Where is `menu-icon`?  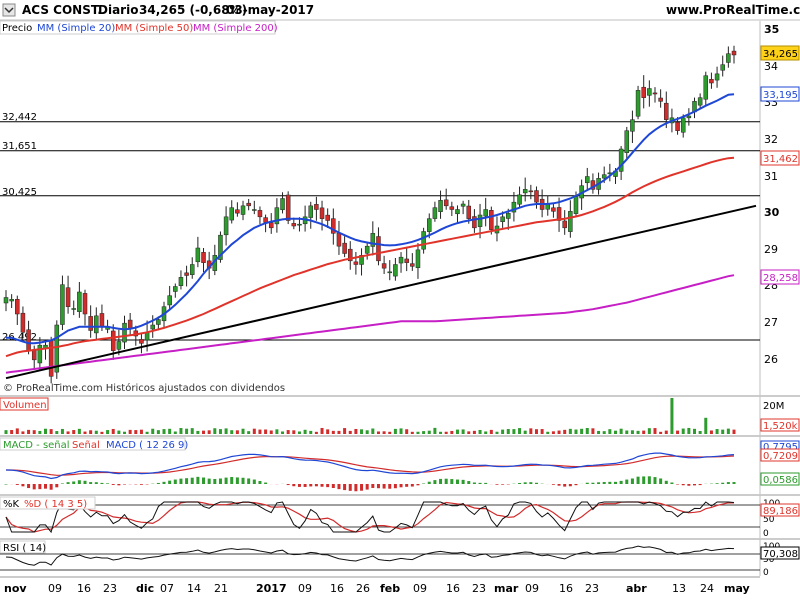
menu-icon is located at coordinates (9, 10).